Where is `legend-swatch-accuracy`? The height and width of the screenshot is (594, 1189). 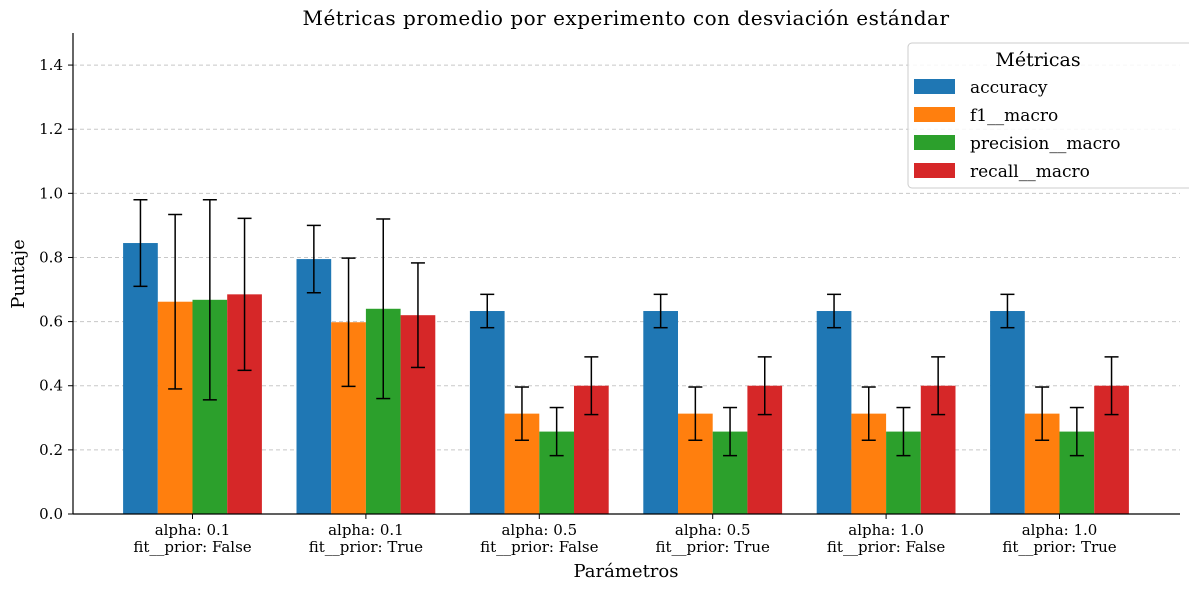 legend-swatch-accuracy is located at coordinates (934, 86).